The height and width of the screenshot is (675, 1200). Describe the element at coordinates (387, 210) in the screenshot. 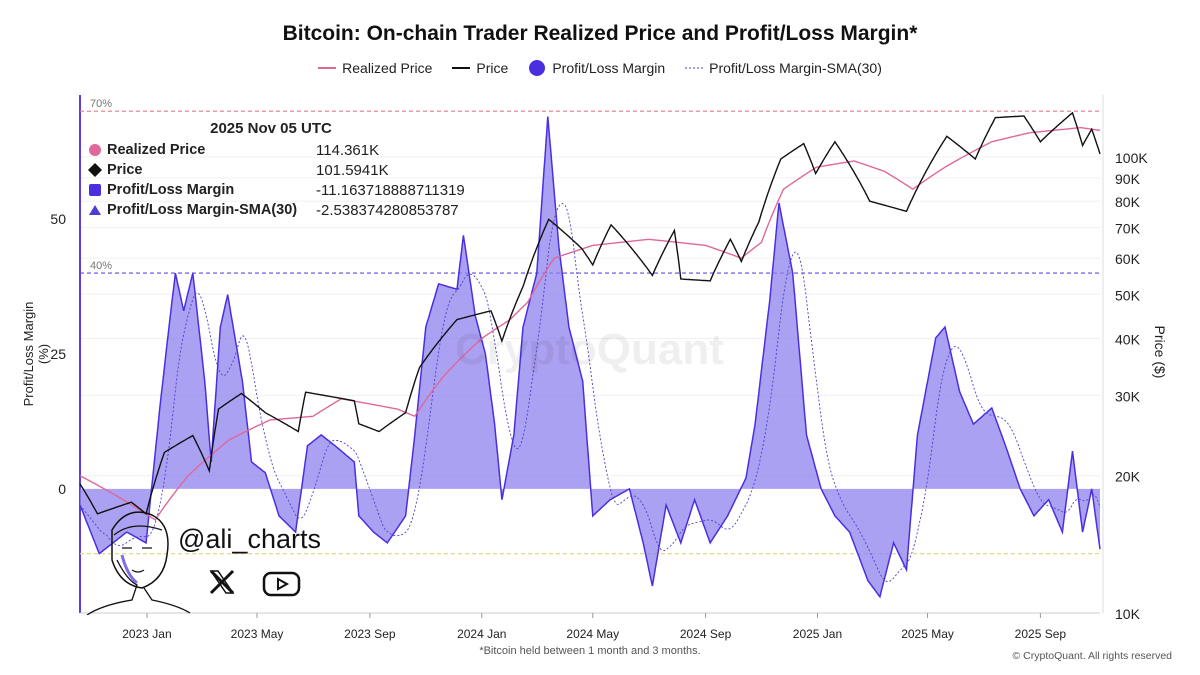

I see `tooltip-value: -2.538374280853787` at that location.